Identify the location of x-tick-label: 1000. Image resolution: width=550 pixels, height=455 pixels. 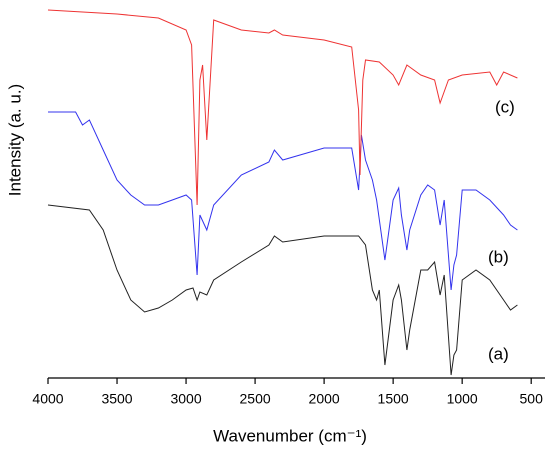
(462, 399).